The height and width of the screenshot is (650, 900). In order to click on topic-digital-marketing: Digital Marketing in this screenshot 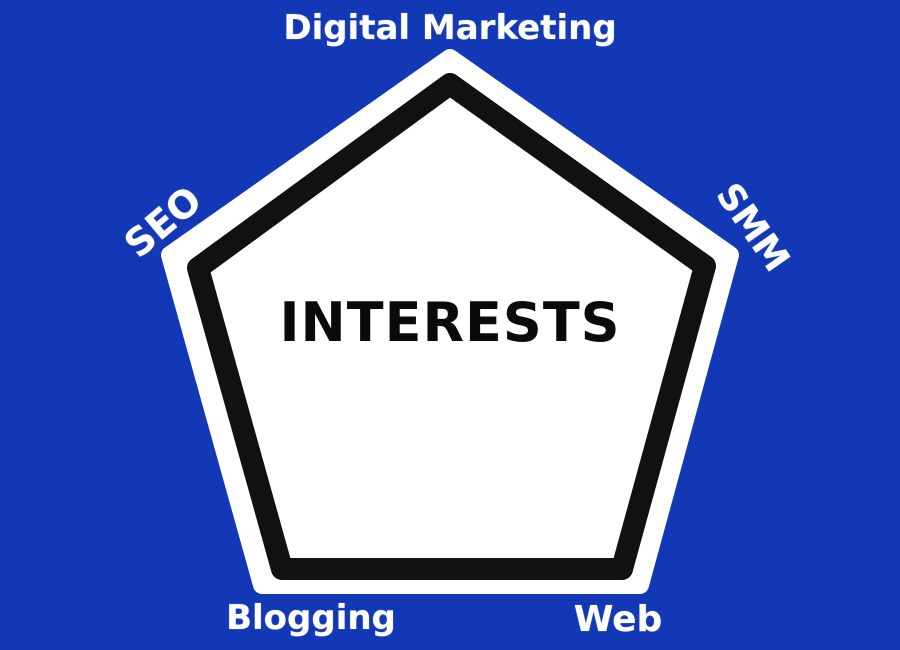, I will do `click(450, 28)`.